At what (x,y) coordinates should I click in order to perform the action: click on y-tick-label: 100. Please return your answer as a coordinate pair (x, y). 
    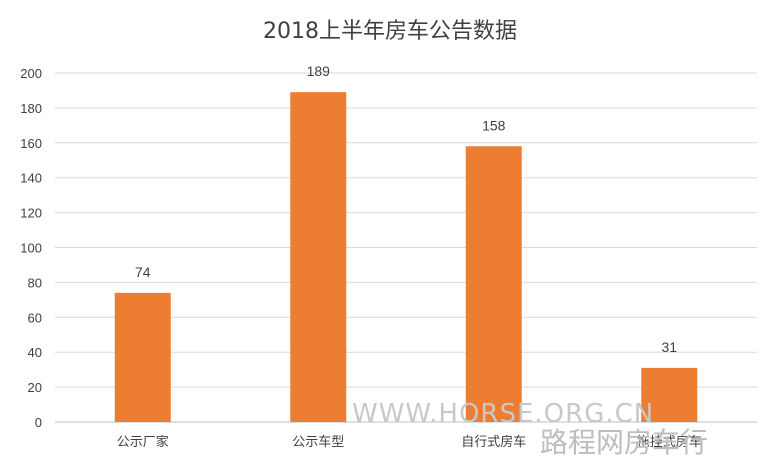
    Looking at the image, I should click on (31, 248).